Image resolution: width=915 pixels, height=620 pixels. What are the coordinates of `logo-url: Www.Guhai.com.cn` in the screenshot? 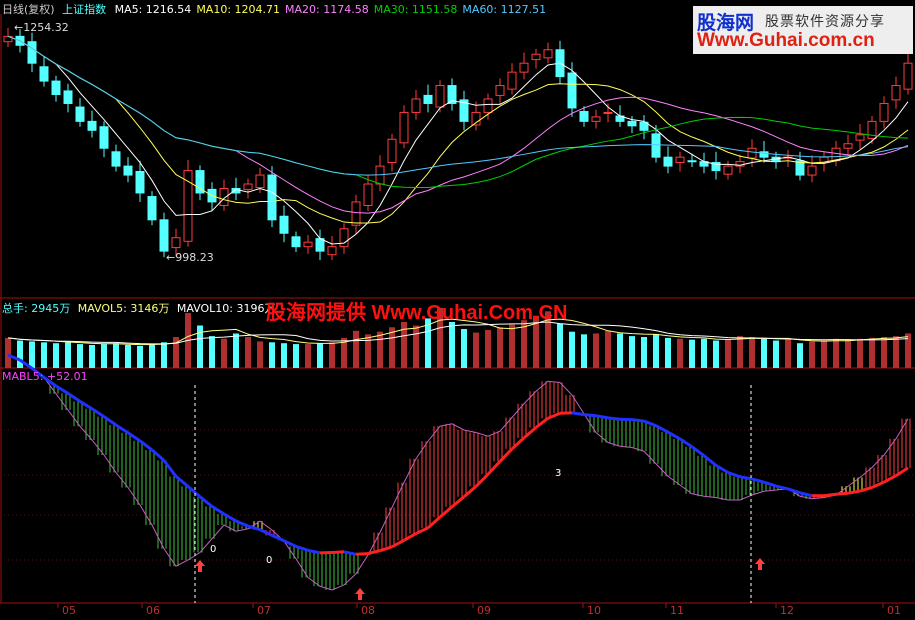 It's located at (786, 40).